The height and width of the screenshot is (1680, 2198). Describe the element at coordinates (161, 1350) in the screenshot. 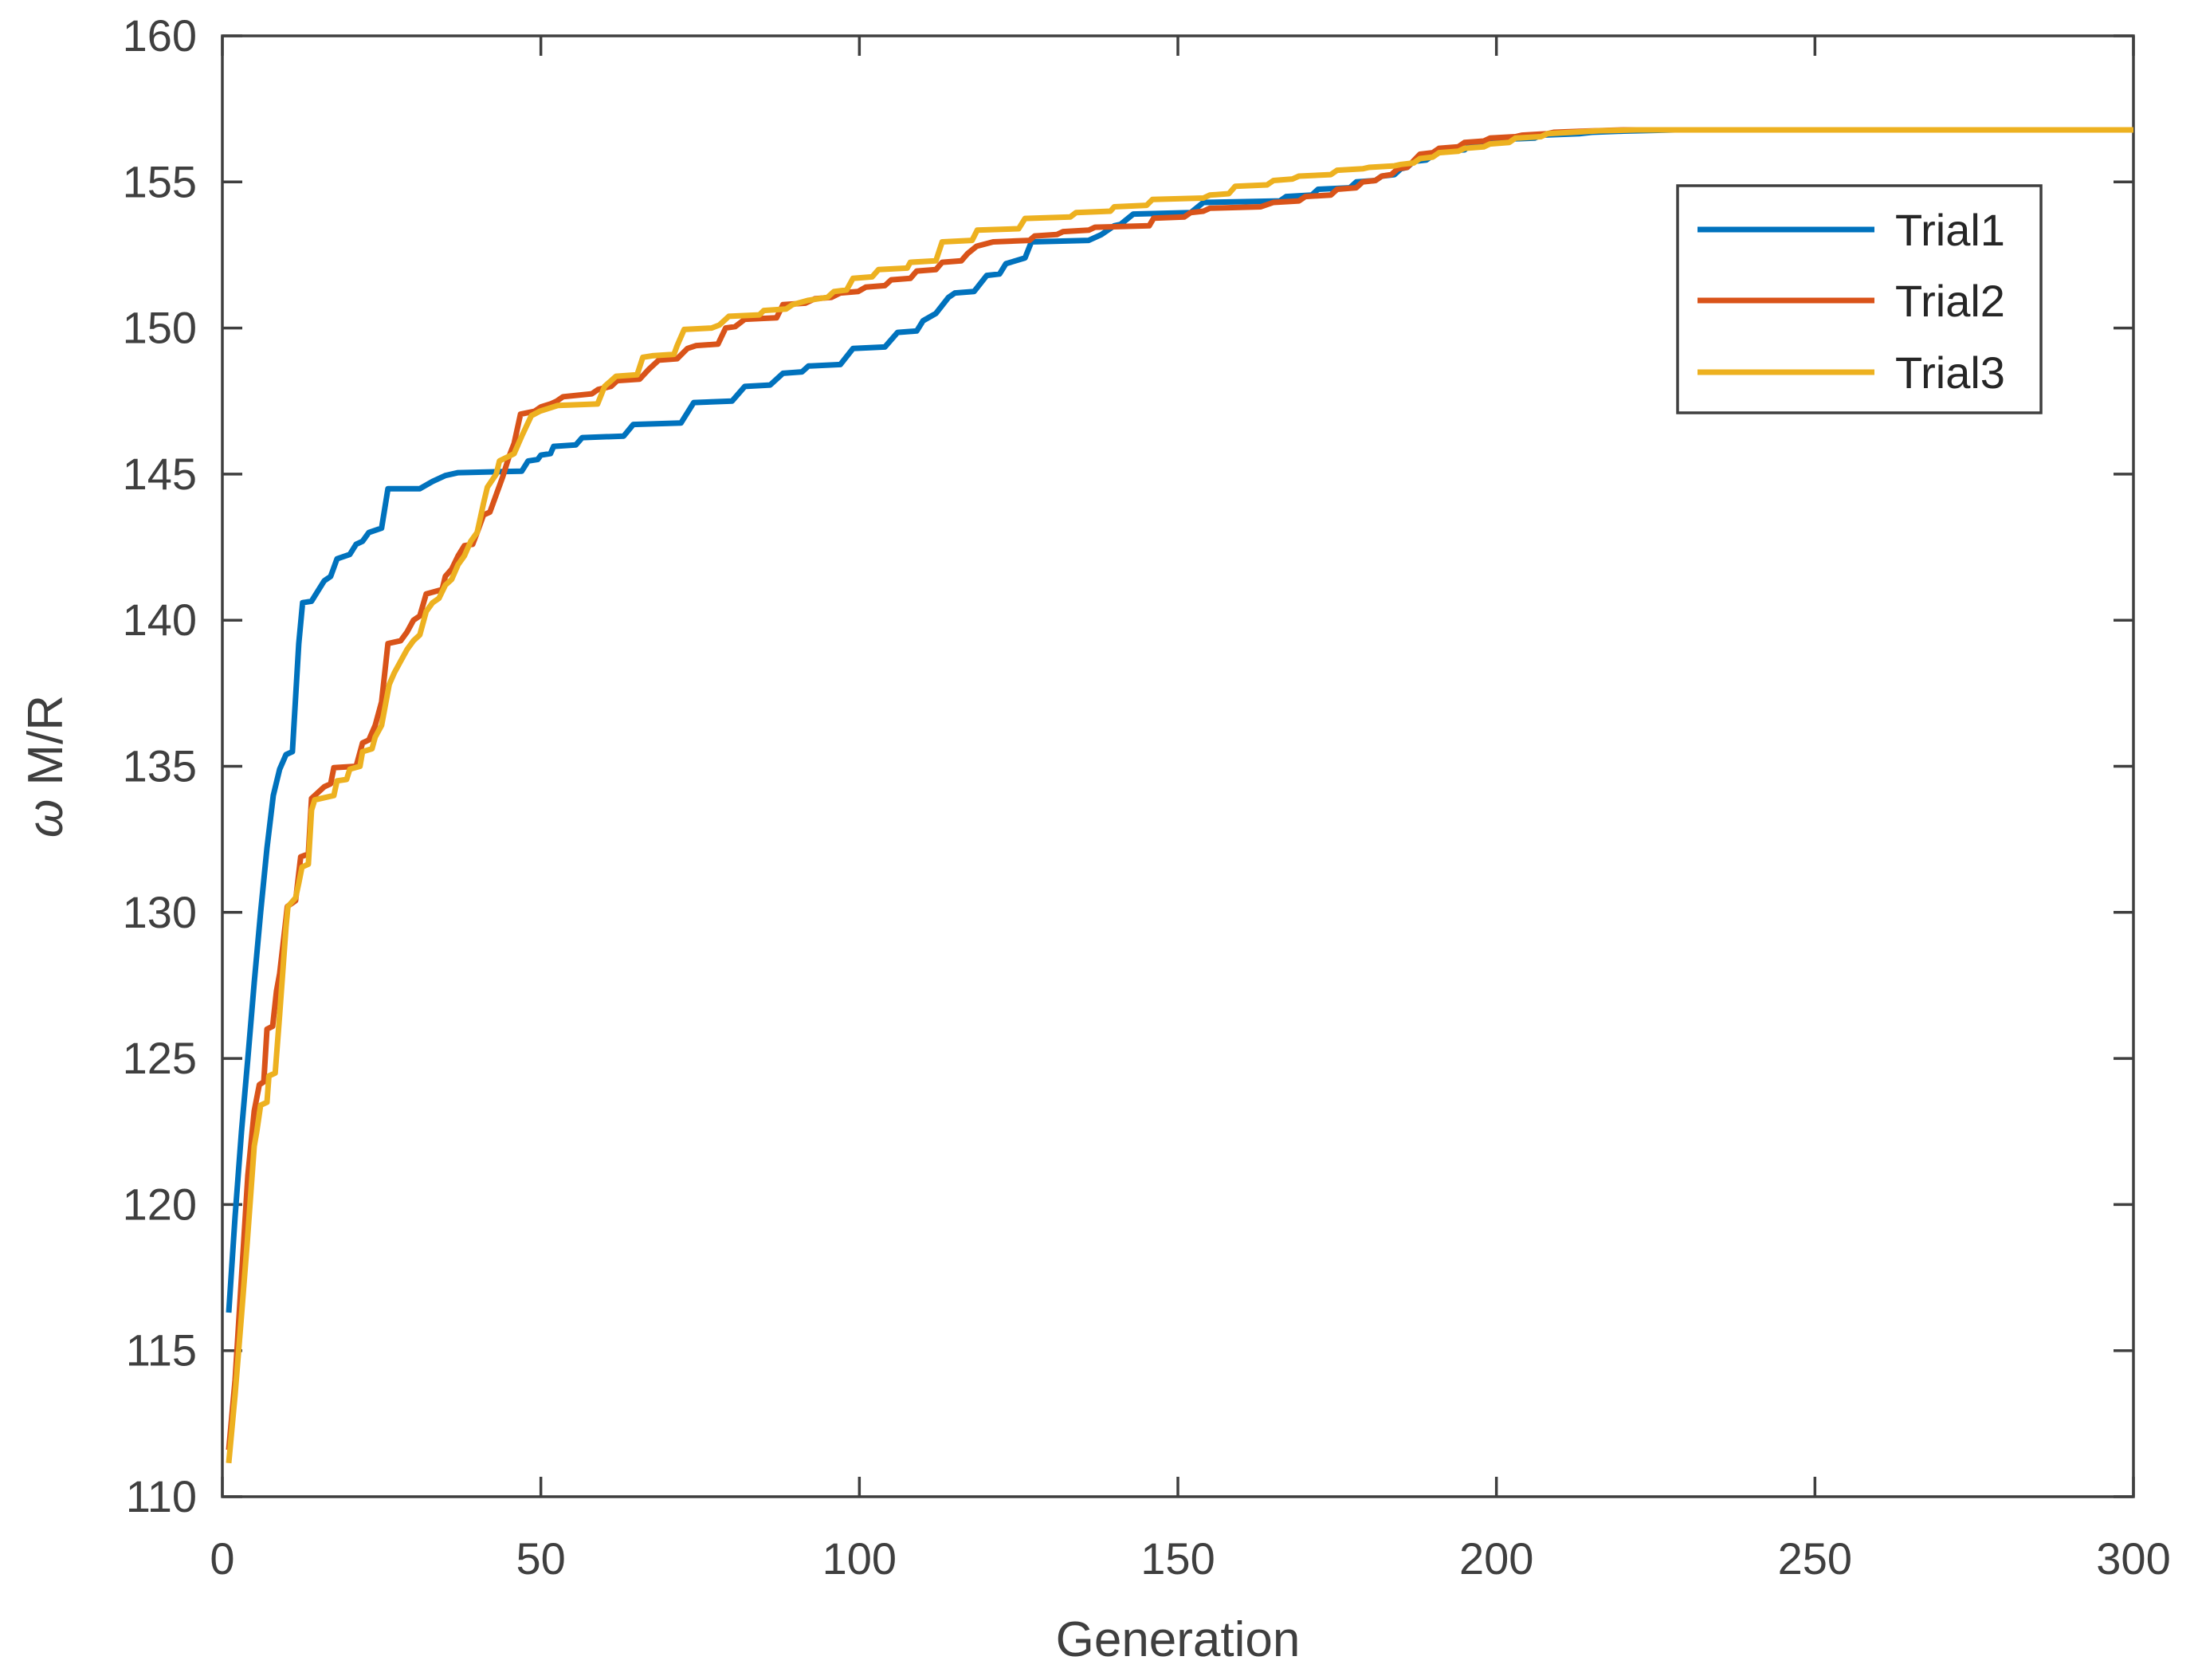

I see `y-tick-label: 115` at that location.